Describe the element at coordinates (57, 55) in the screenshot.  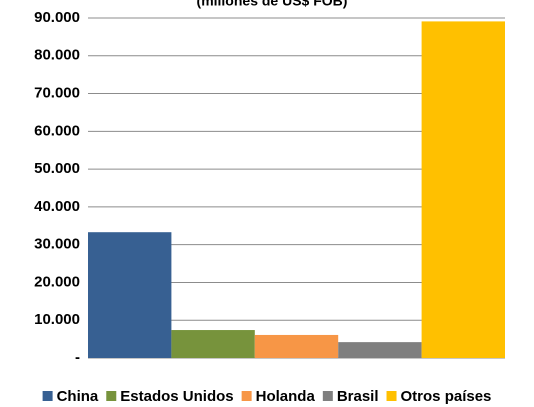
I see `y-tick-label: 80.000` at that location.